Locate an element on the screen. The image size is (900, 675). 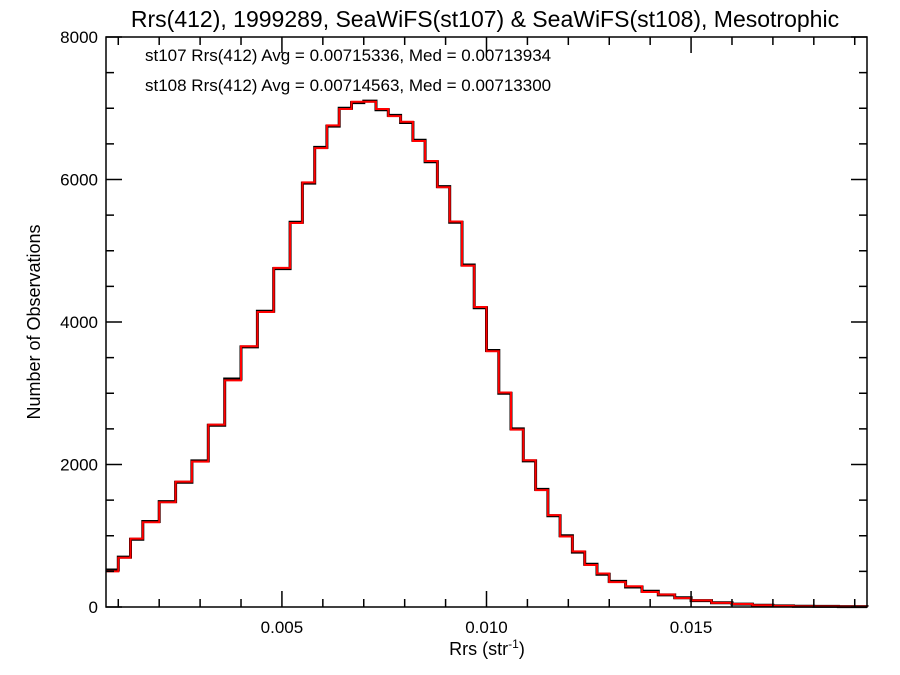
y-tick-label: 6000 is located at coordinates (79, 180).